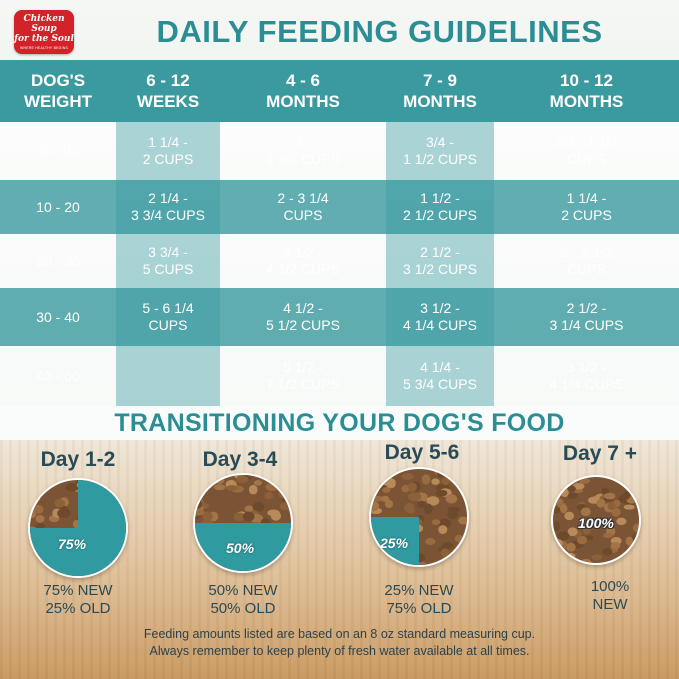  What do you see at coordinates (303, 316) in the screenshot?
I see `cups-cell: 4 1/2 - 5 1/2 CUPS` at bounding box center [303, 316].